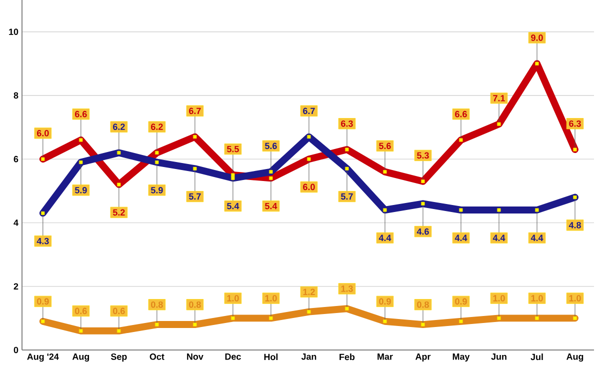  Describe the element at coordinates (16, 223) in the screenshot. I see `y-tick-label: 4` at that location.